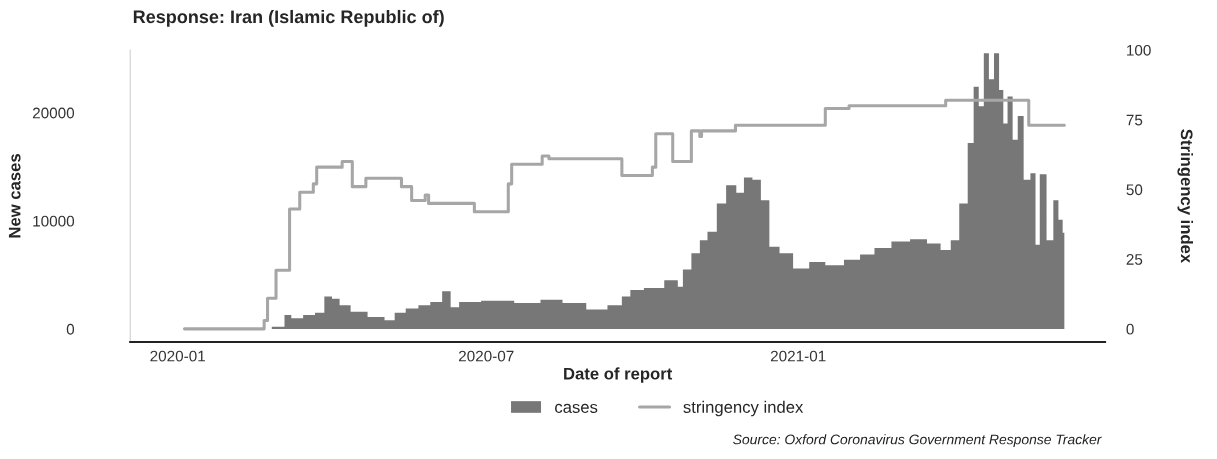  What do you see at coordinates (576, 408) in the screenshot?
I see `legend-label: cases` at bounding box center [576, 408].